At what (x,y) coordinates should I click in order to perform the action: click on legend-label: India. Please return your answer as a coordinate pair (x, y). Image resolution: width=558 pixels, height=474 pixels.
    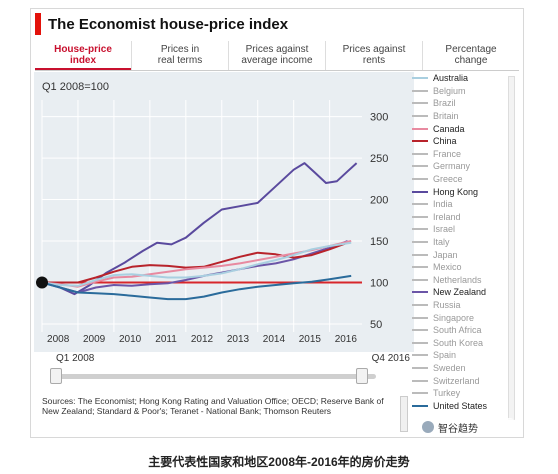
    Looking at the image, I should click on (443, 204).